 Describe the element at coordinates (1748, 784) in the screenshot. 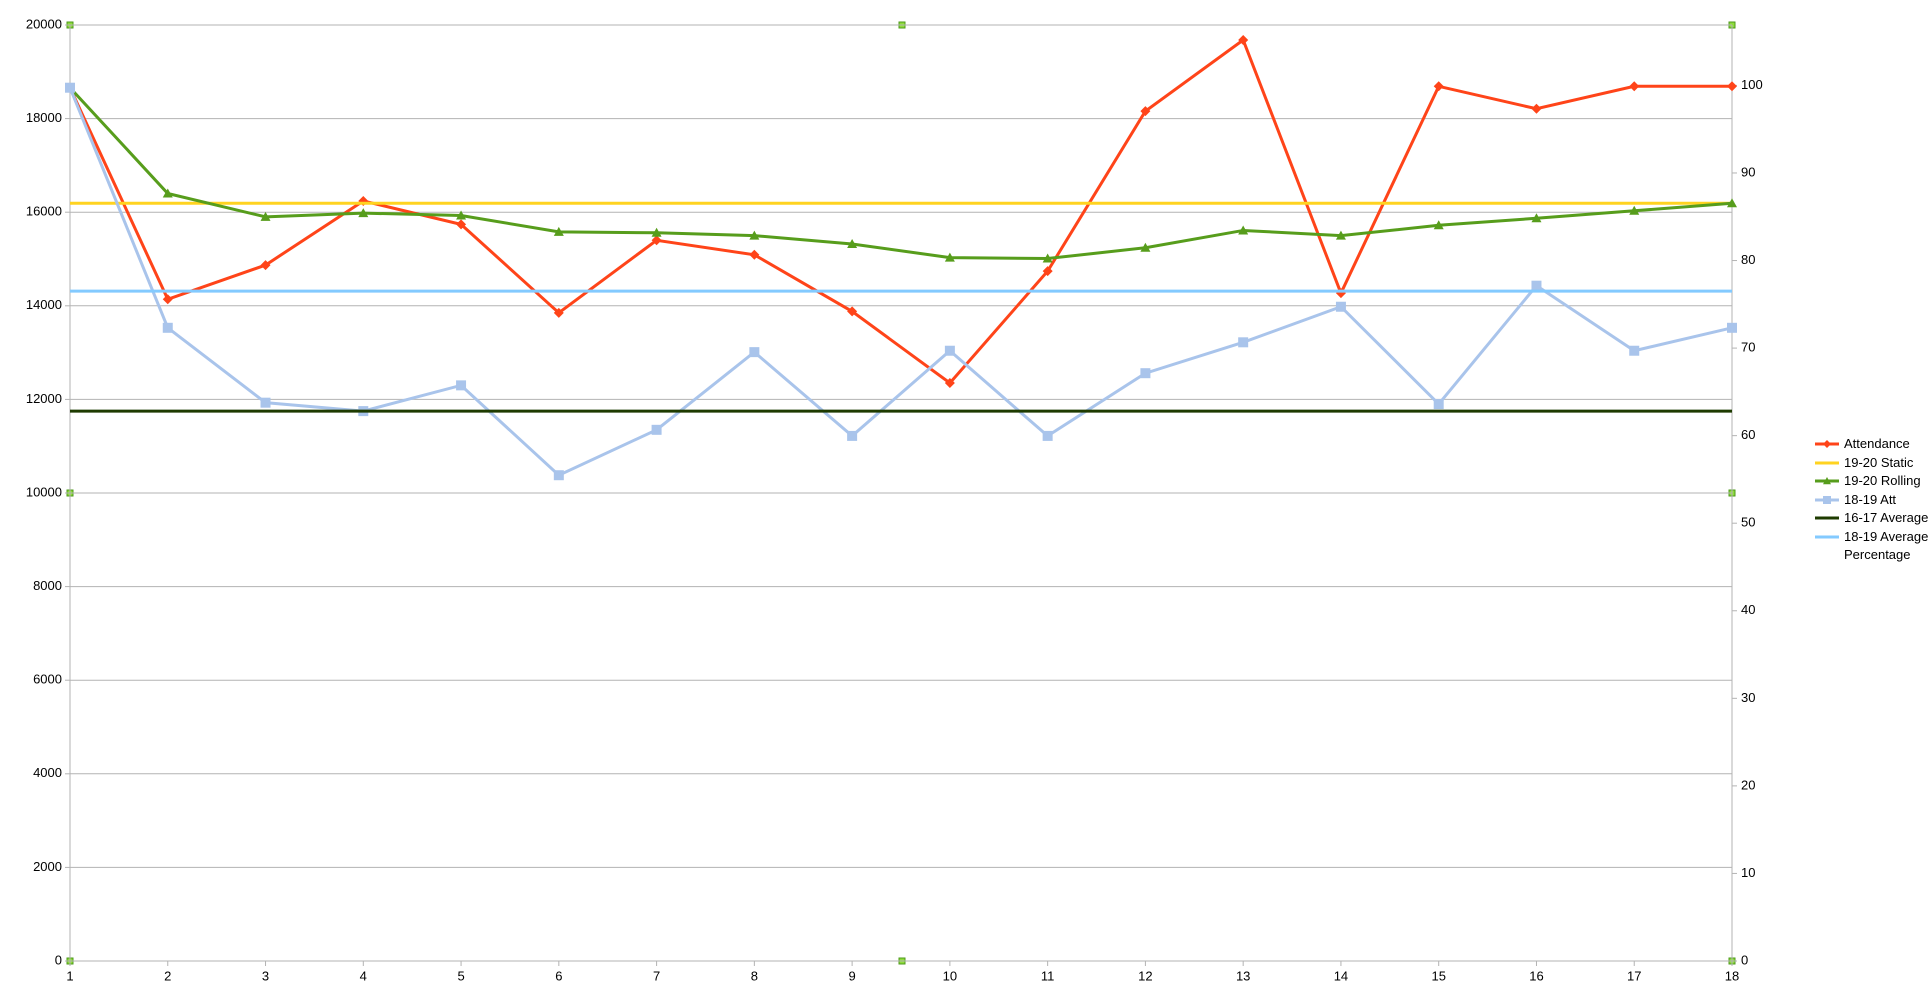

I see `y2-tick-label: 20` at that location.